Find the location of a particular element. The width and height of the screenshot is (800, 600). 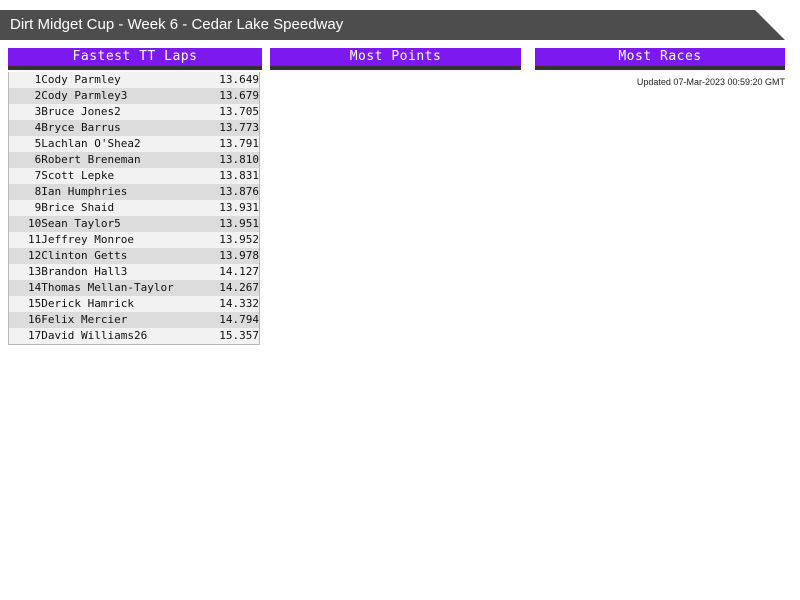

row-driver-name: Robert Breneman is located at coordinates (91, 159).